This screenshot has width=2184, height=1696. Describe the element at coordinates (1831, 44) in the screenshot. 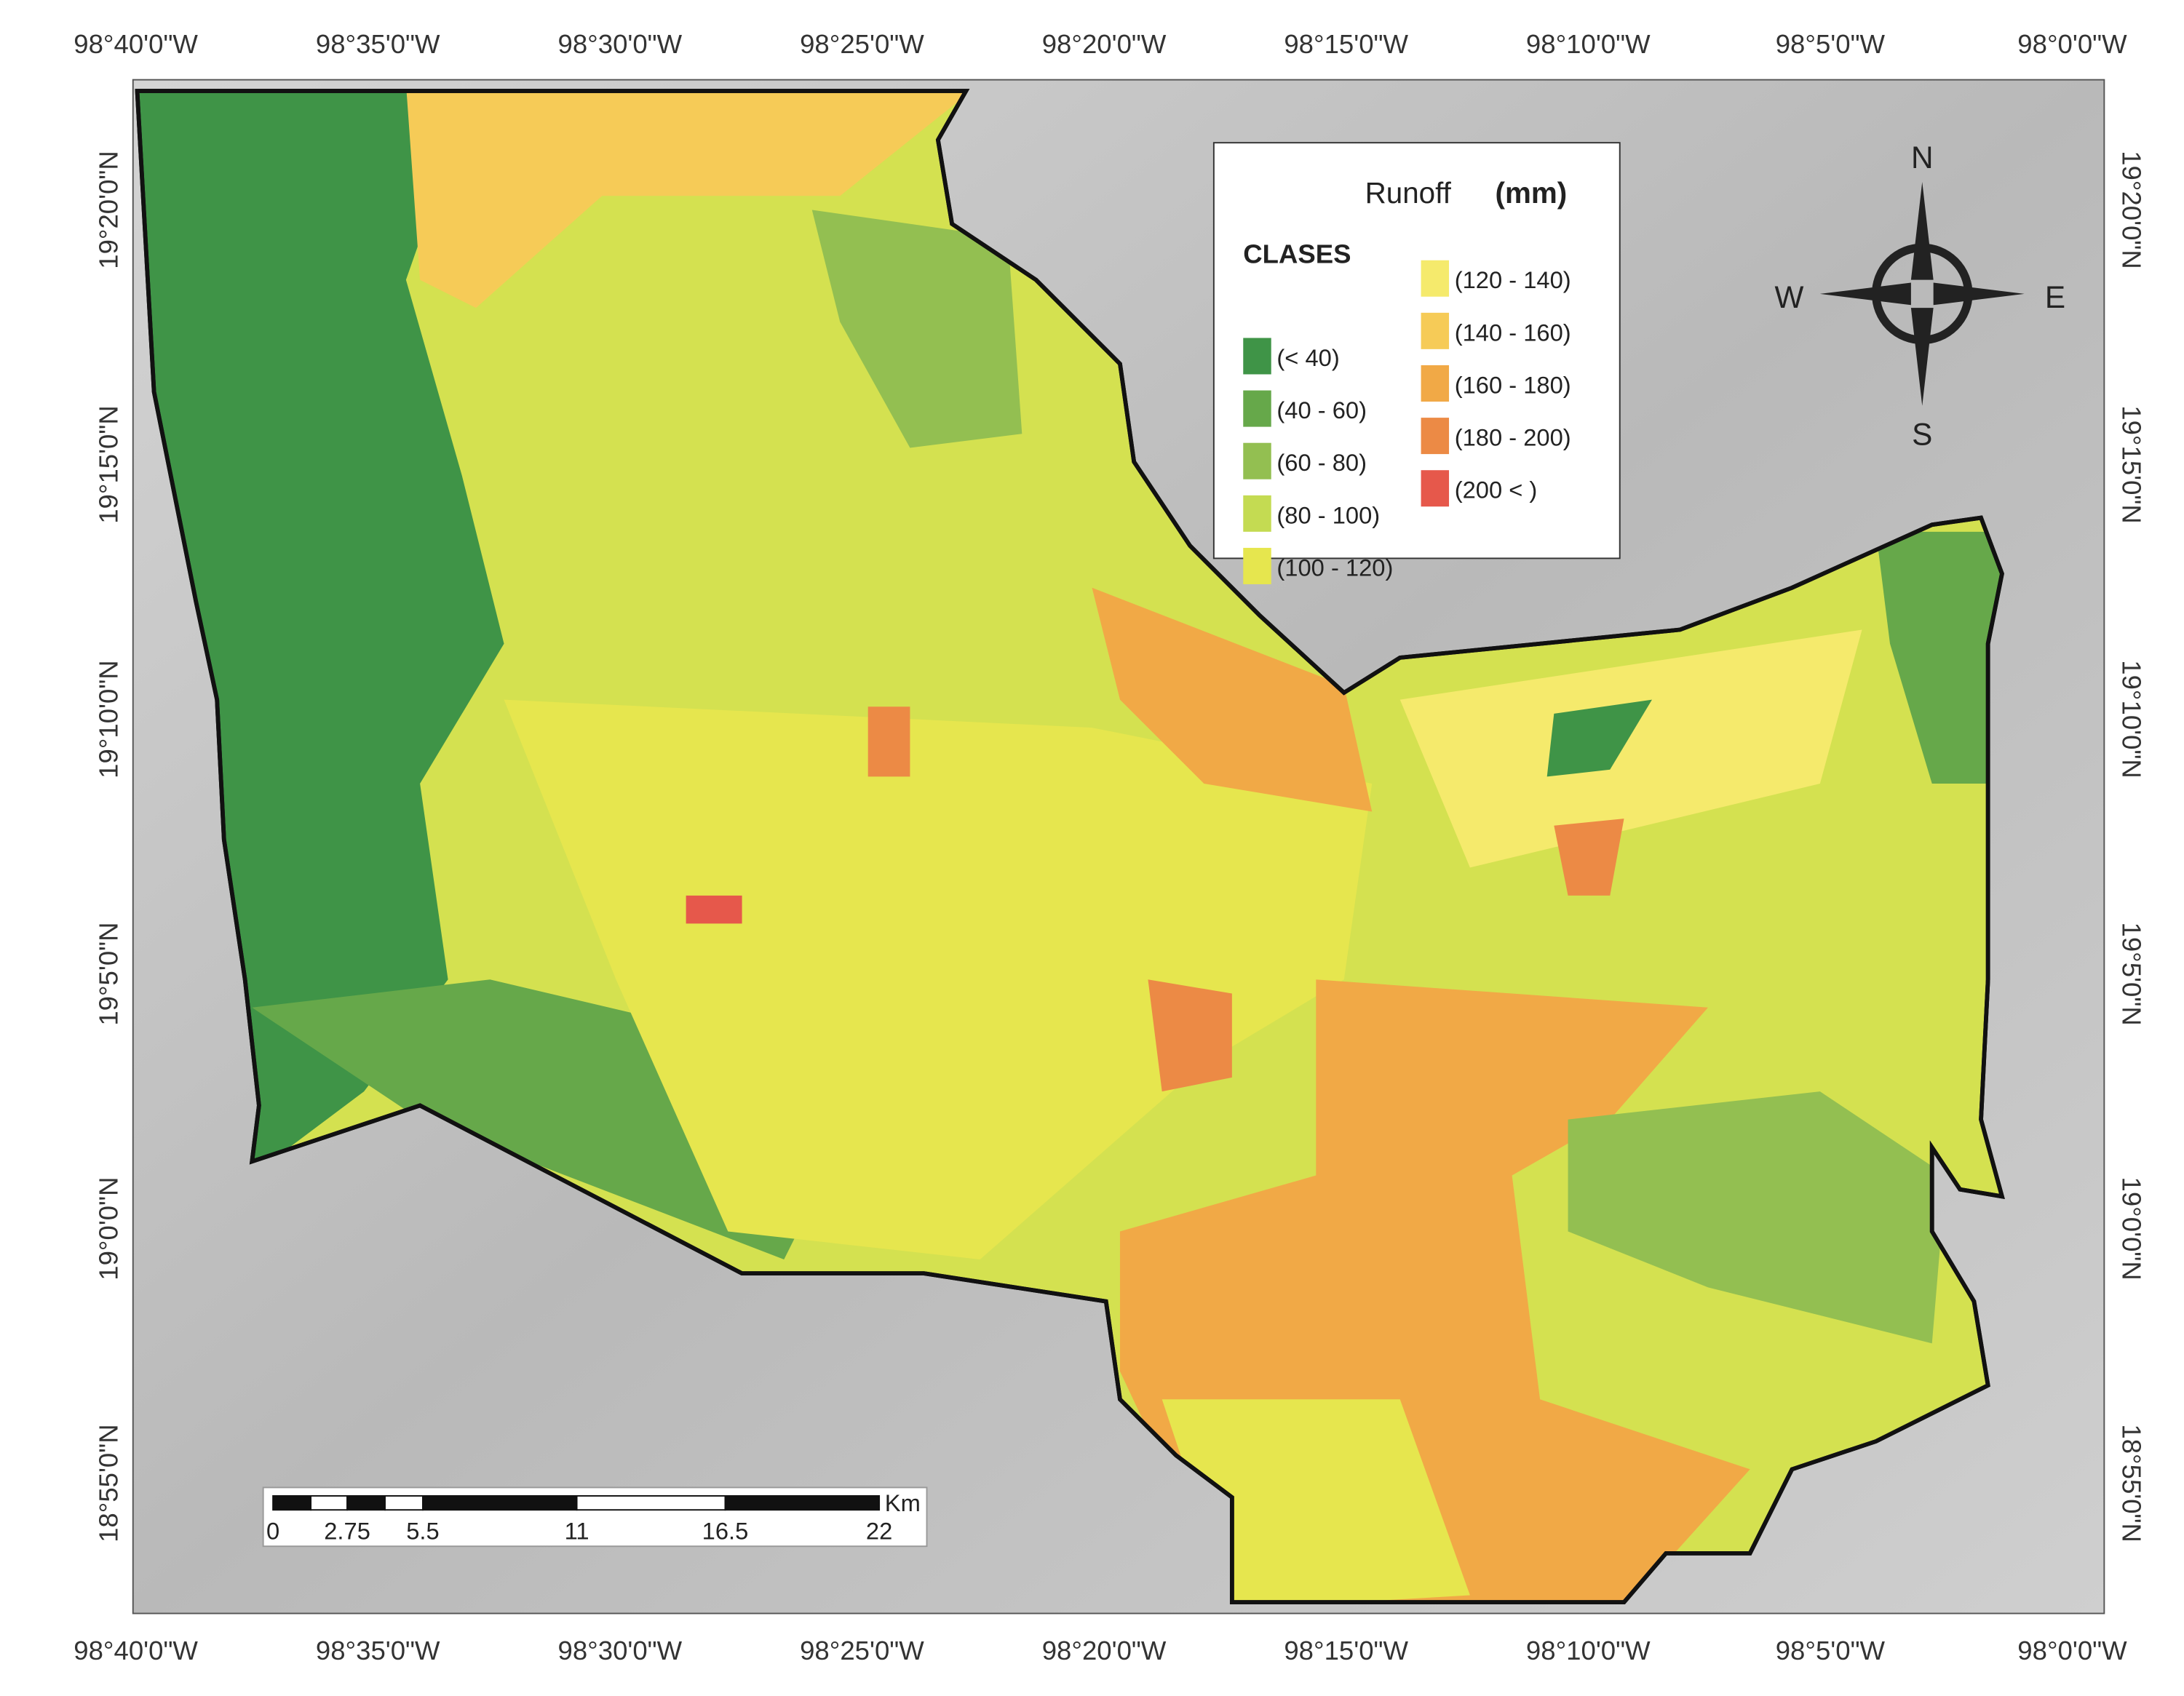

I see `lon-label-top: 98°5'0"W` at that location.